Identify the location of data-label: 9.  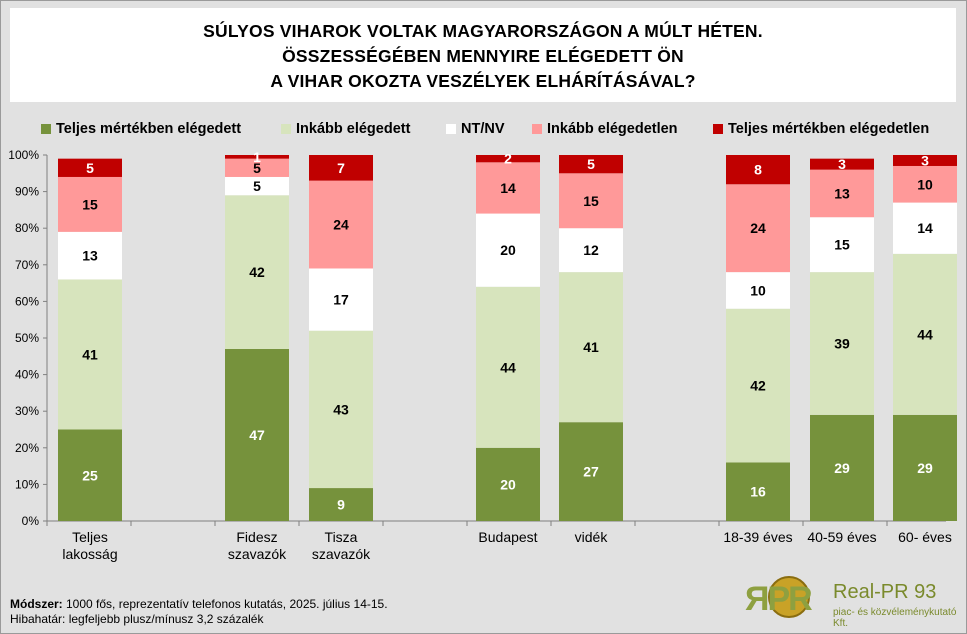
(341, 505).